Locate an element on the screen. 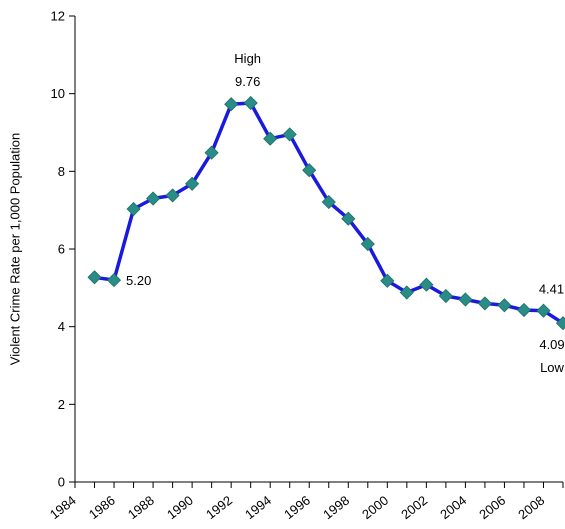 The height and width of the screenshot is (529, 565). annotation-low-value: 4.09 is located at coordinates (551, 344).